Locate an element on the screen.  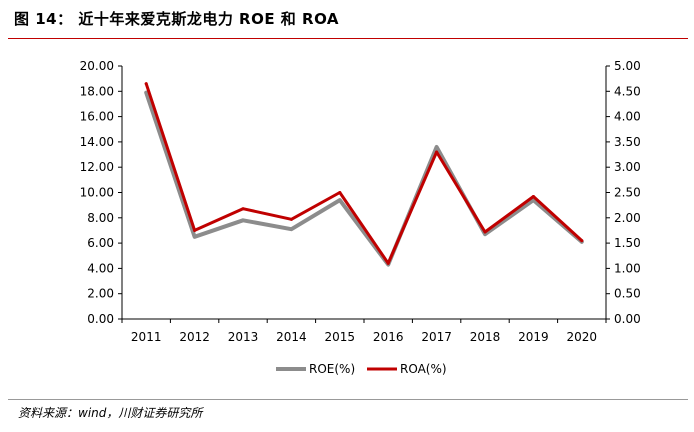
legend-label: ROE(%) is located at coordinates (332, 369).